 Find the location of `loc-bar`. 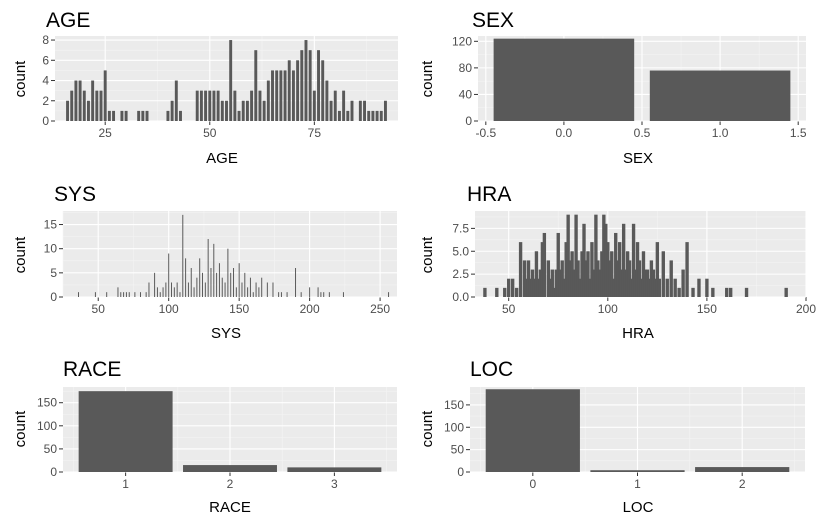

loc-bar is located at coordinates (637, 471).